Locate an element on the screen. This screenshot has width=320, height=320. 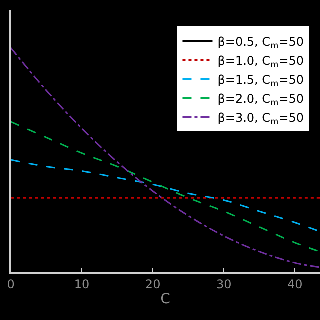
legend-label: β=0.5, C$_{m}$=50 is located at coordinates (261, 42).